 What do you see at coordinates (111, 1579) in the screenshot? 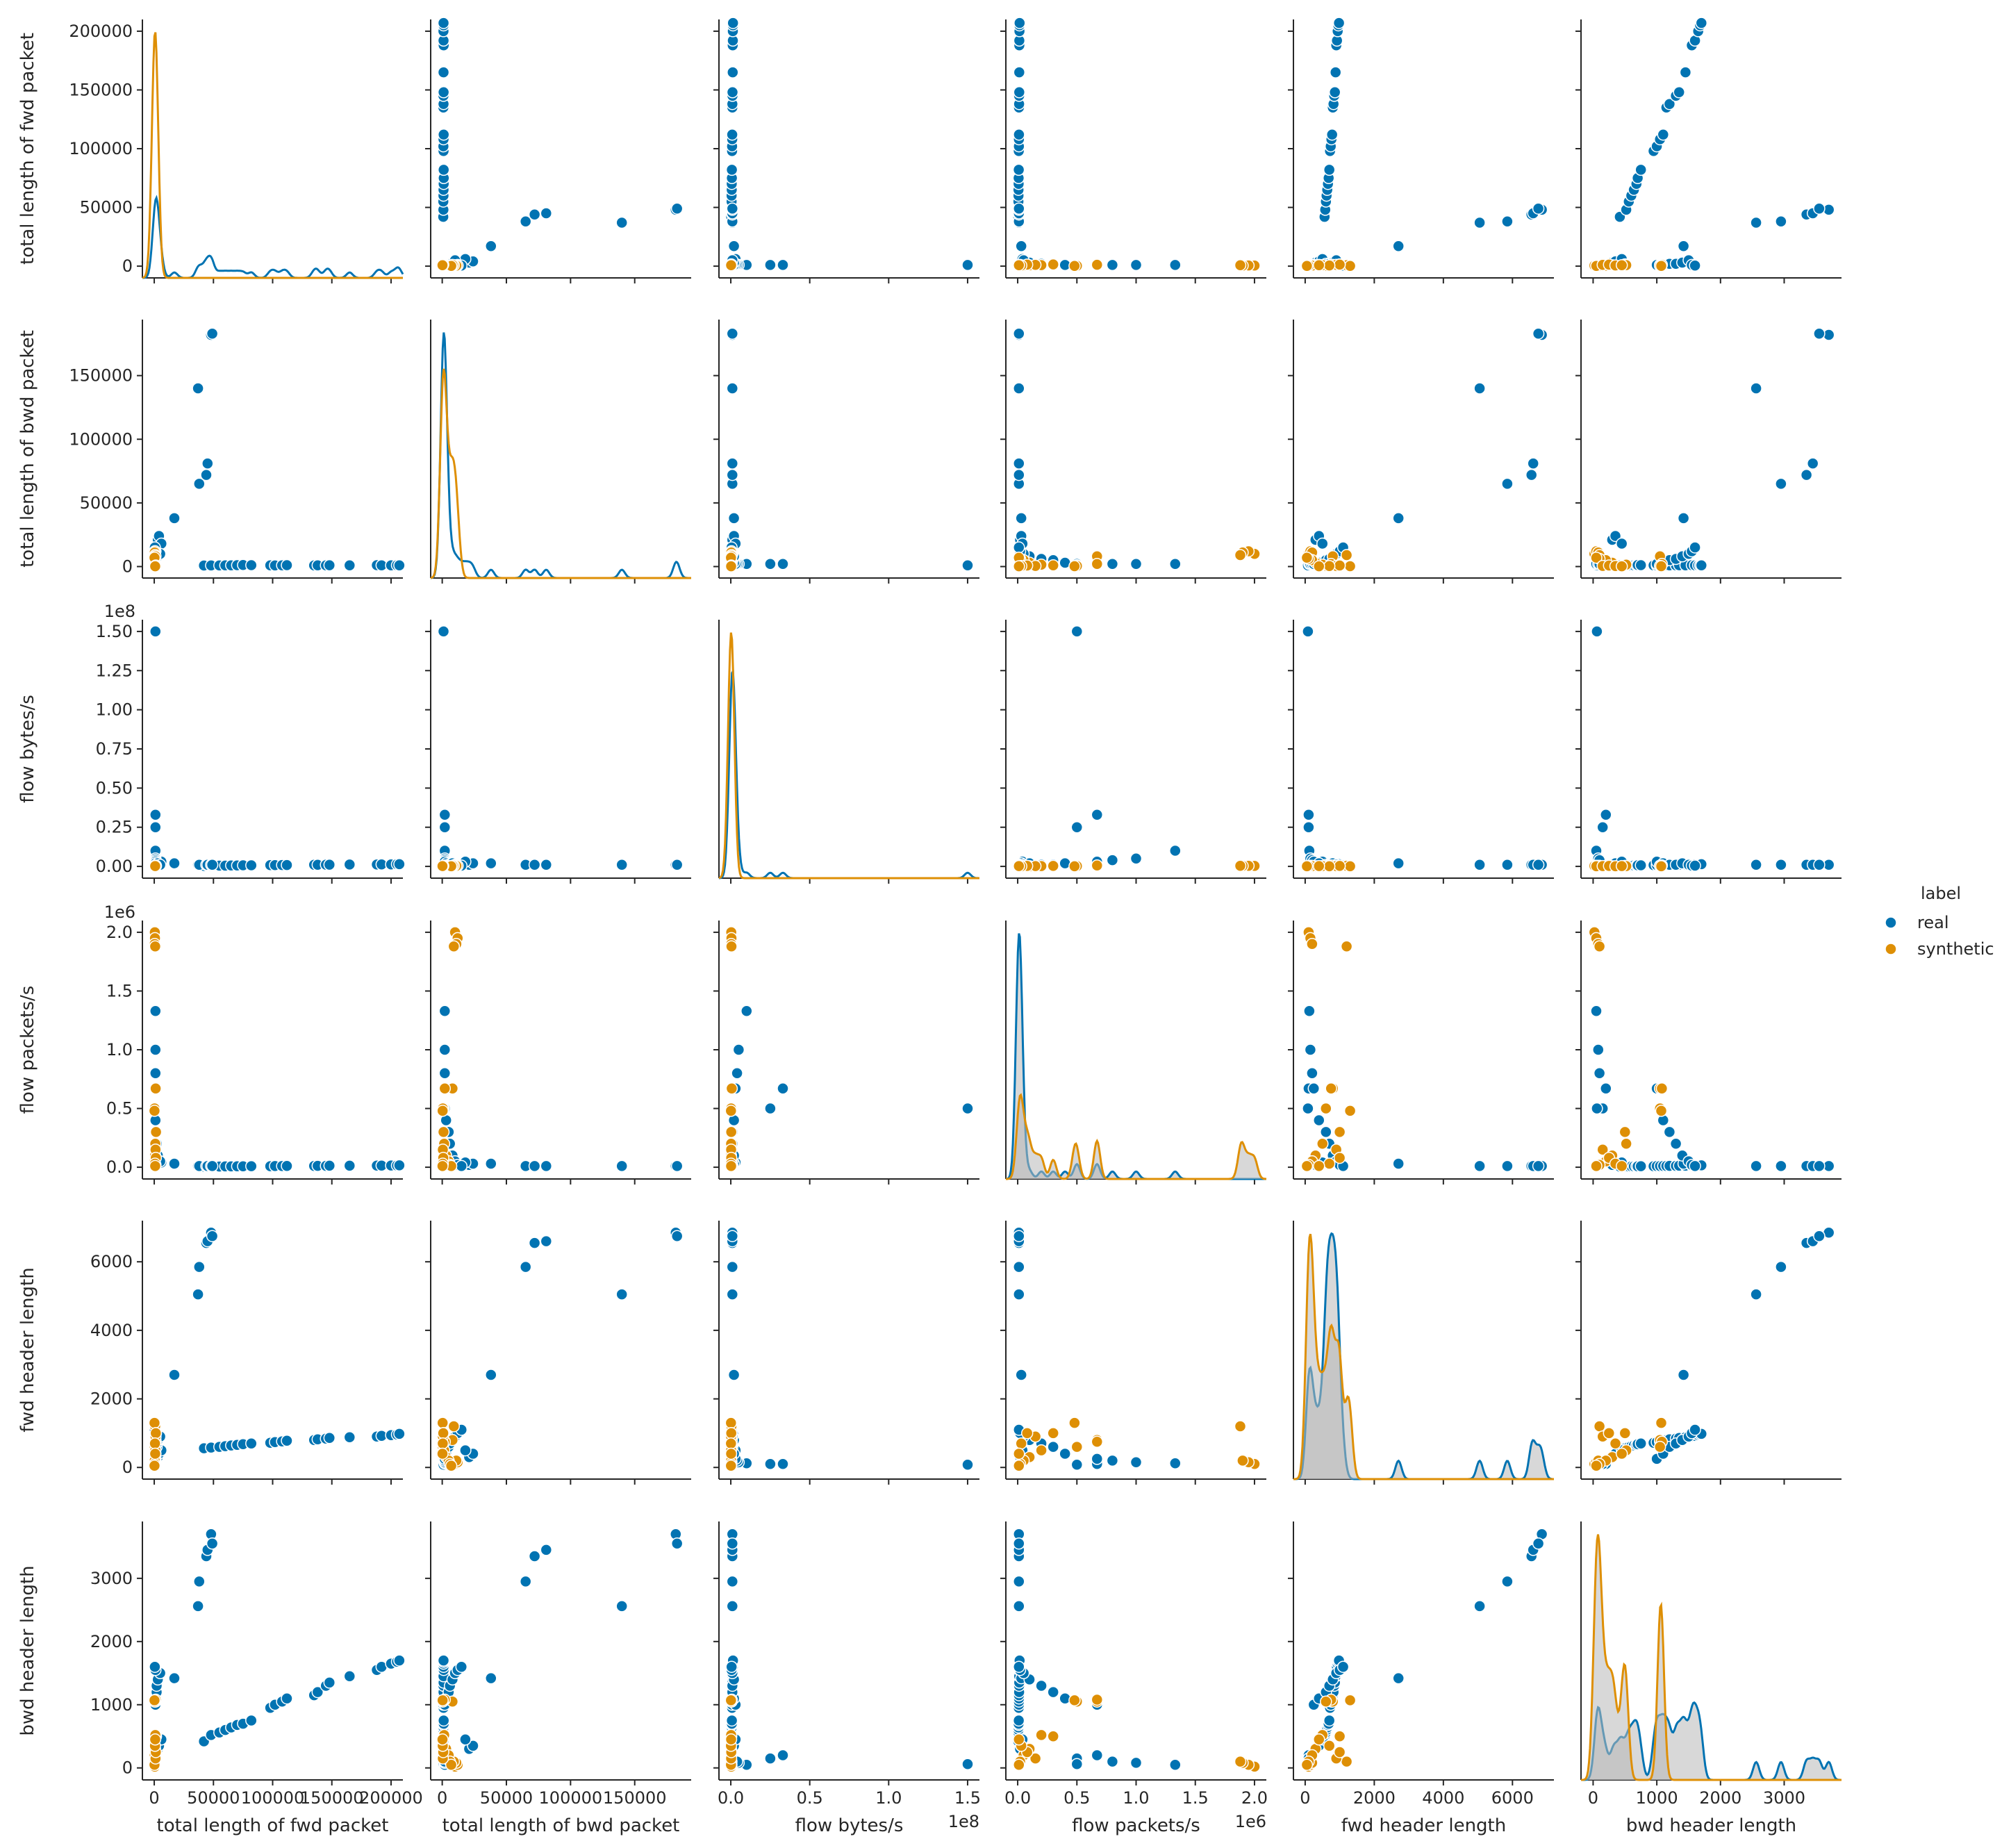
I see `y-tick-label: 3000` at bounding box center [111, 1579].